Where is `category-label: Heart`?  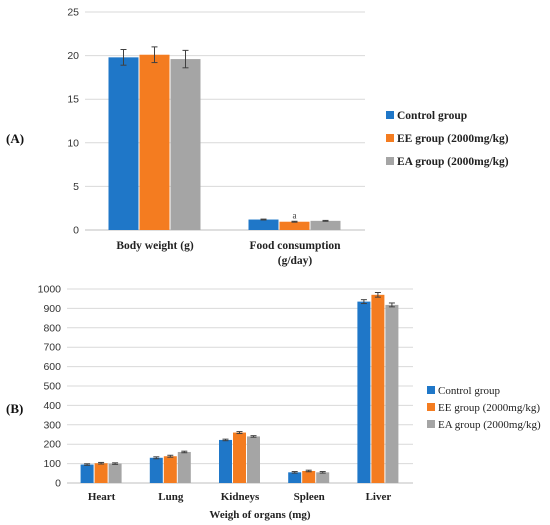 category-label: Heart is located at coordinates (102, 497).